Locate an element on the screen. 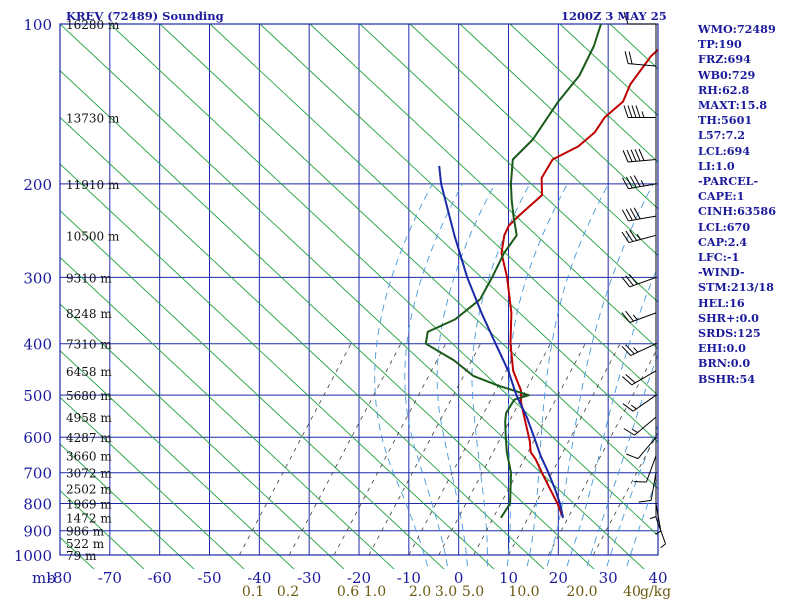 This screenshot has height=600, width=800. mixing-ratio-label: 20.0 is located at coordinates (581, 592).